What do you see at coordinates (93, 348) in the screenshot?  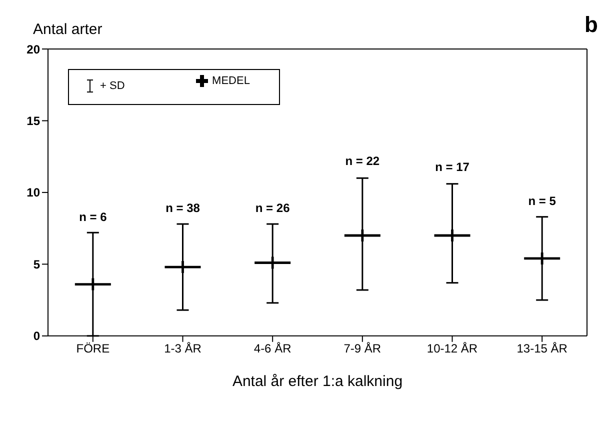 I see `x-tick-label: FÖRE` at bounding box center [93, 348].